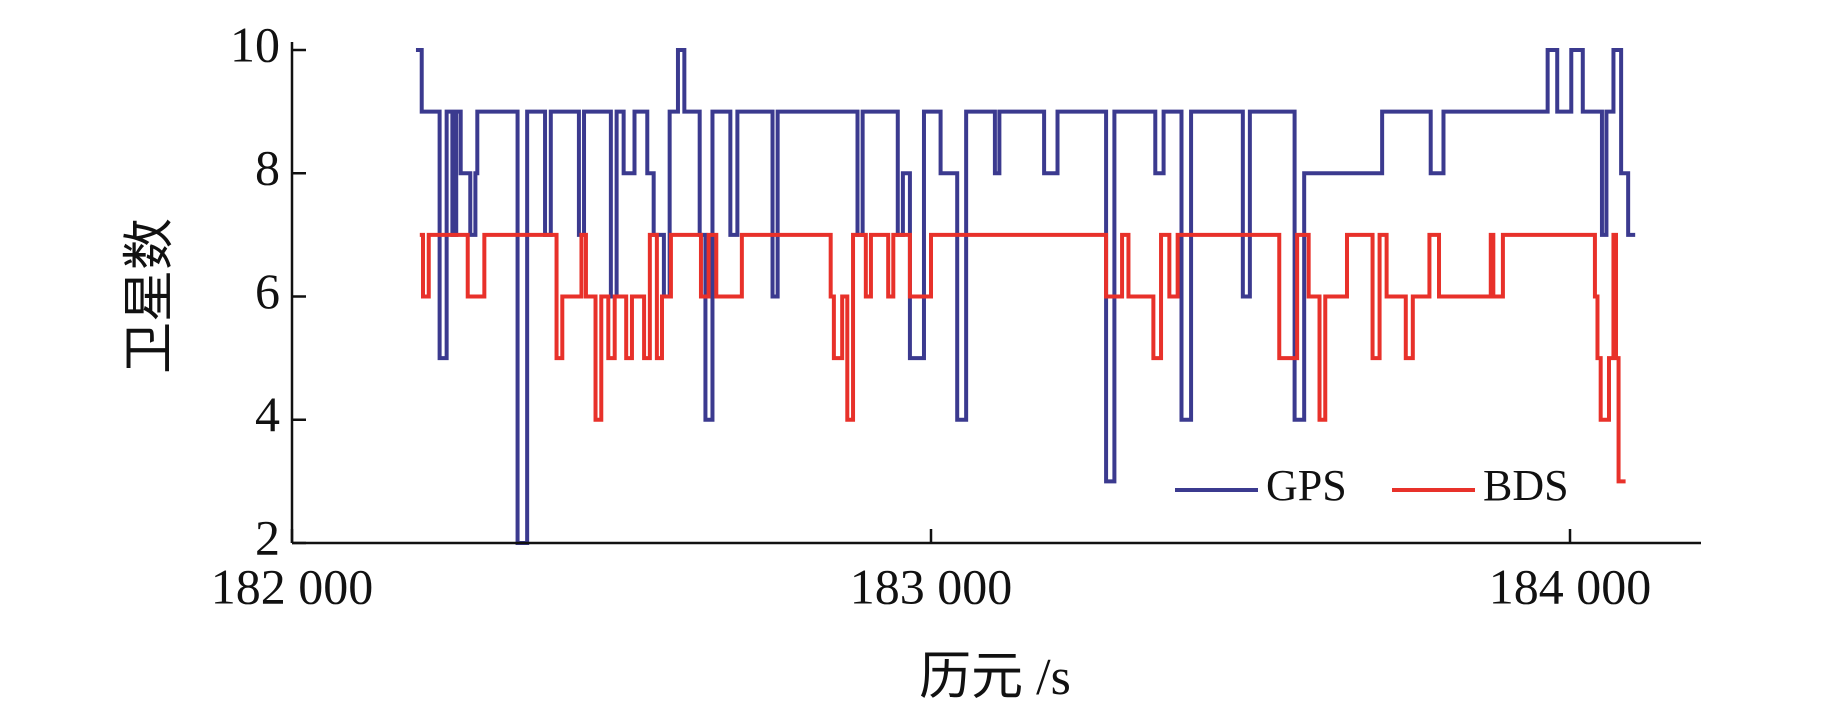 The height and width of the screenshot is (709, 1843). What do you see at coordinates (267, 168) in the screenshot?
I see `y-tick-label: 8` at bounding box center [267, 168].